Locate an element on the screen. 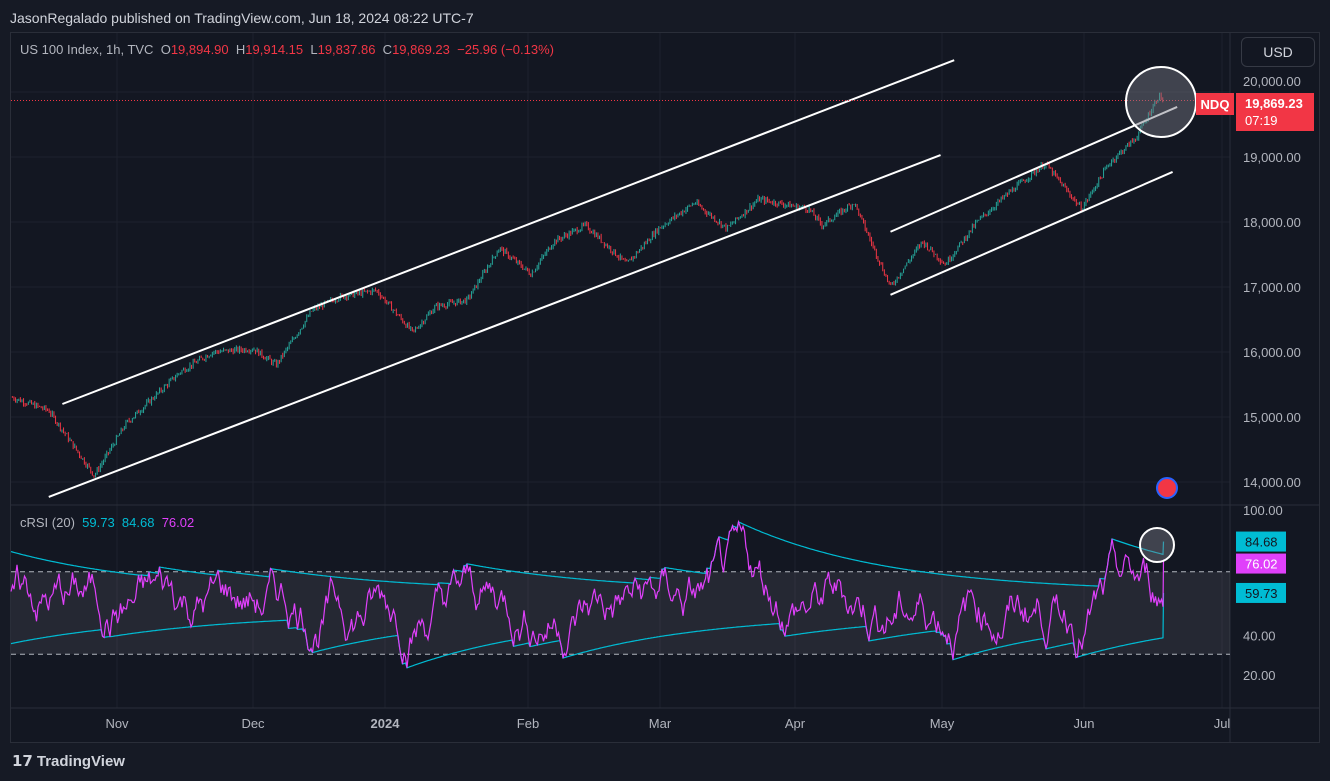 The image size is (1330, 781). time-tick: Apr is located at coordinates (795, 723).